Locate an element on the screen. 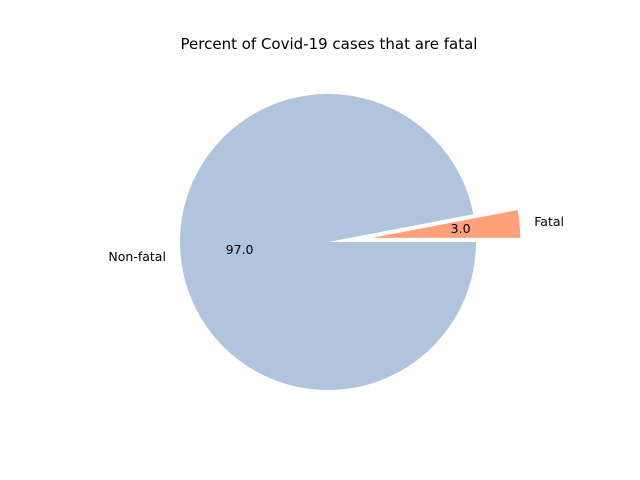 The image size is (640, 480). chart-title: Percent of Covid-19 cases that are fatal is located at coordinates (329, 44).